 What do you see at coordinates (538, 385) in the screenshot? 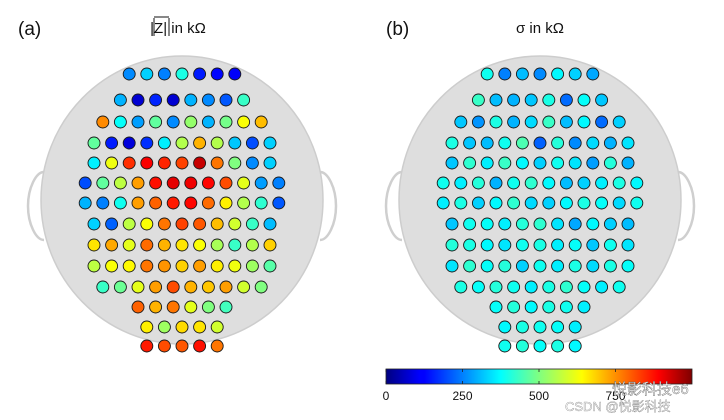
I see `colorbar: 0 250 500 750` at bounding box center [538, 385].